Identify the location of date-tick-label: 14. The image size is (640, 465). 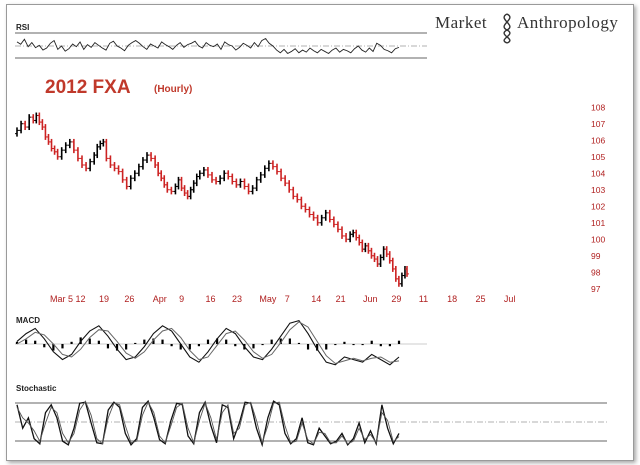
(316, 299).